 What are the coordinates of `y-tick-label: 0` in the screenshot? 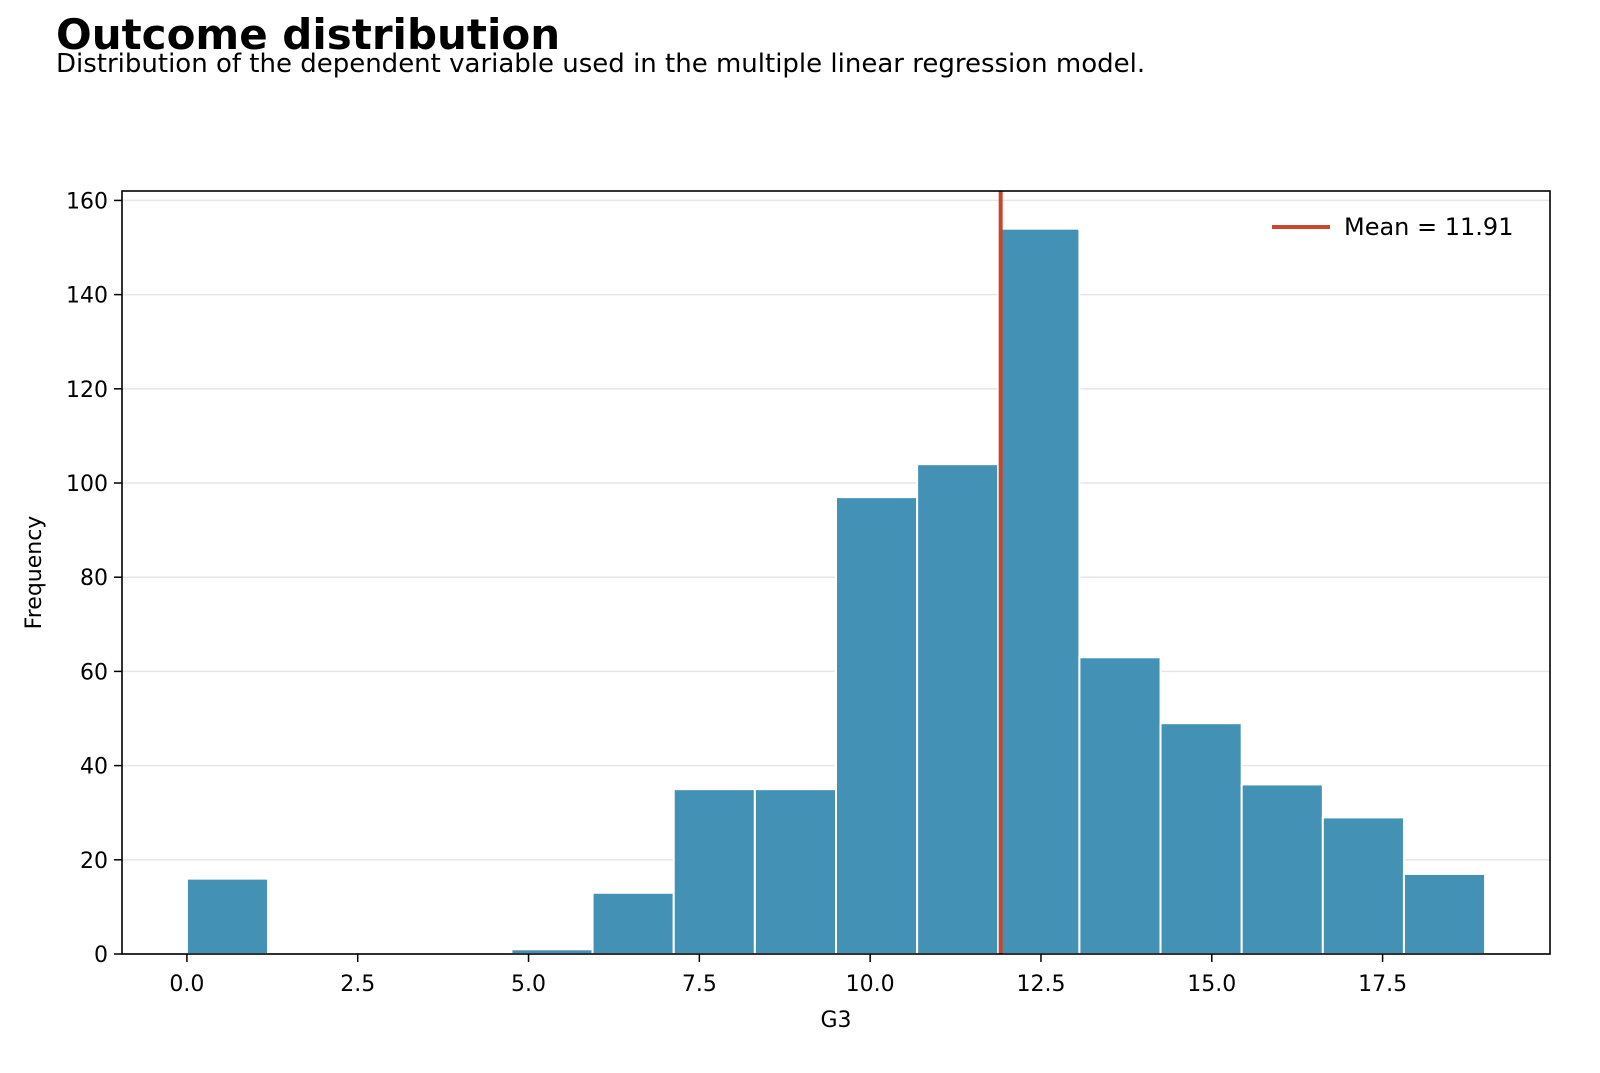 It's located at (101, 955).